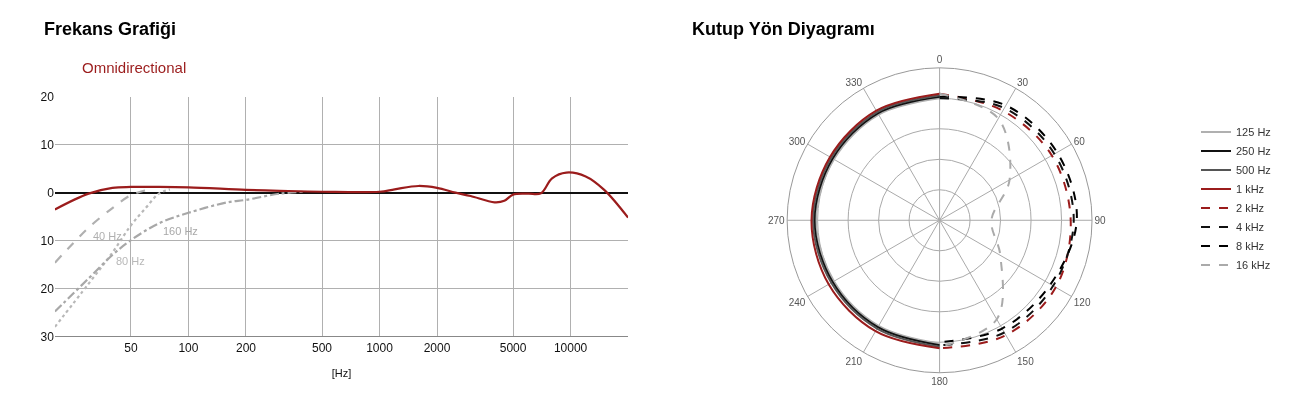 The width and height of the screenshot is (1296, 400). What do you see at coordinates (570, 347) in the screenshot?
I see `x-tick-label: 10000` at bounding box center [570, 347].